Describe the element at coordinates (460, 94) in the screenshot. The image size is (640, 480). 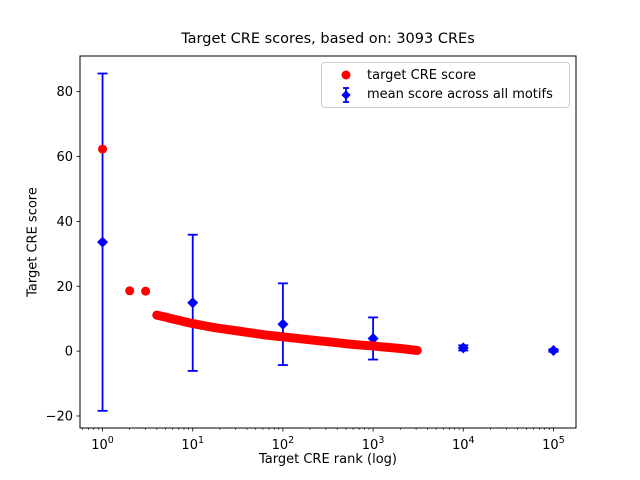
I see `legend-label-mean-score: mean score across all motifs` at that location.